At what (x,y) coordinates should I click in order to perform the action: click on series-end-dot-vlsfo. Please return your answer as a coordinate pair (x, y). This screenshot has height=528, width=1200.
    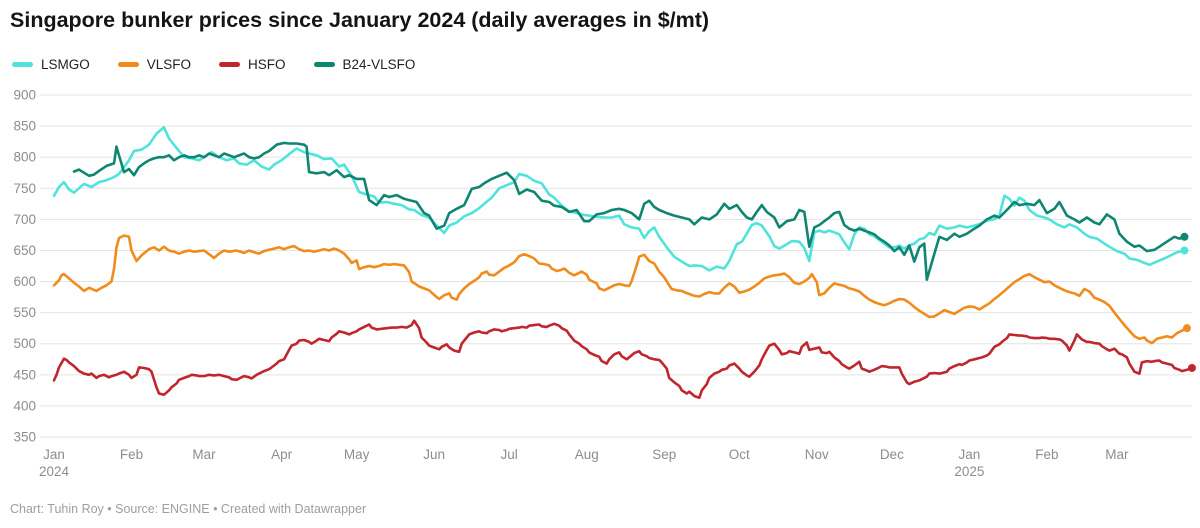
    Looking at the image, I should click on (1186, 328).